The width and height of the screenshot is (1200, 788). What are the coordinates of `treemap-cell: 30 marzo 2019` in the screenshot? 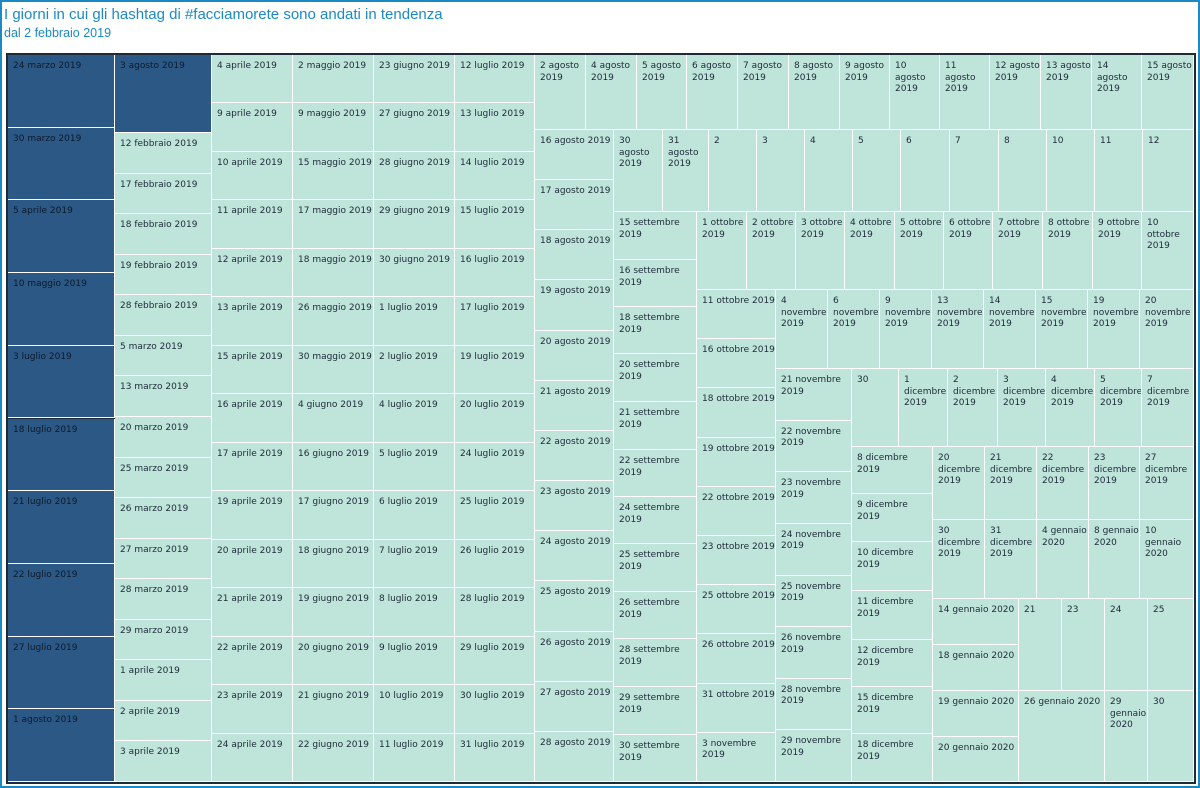 It's located at (61, 164).